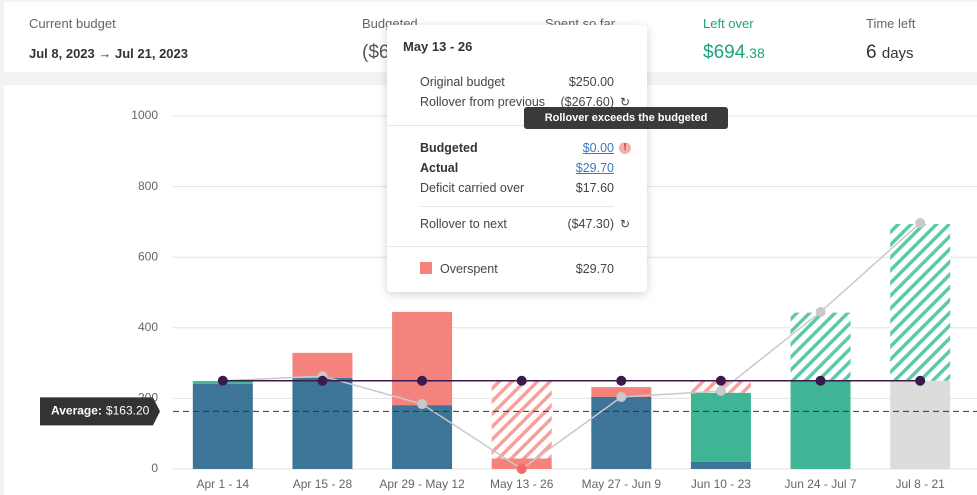 Image resolution: width=977 pixels, height=495 pixels. Describe the element at coordinates (522, 484) in the screenshot. I see `x-tick-label: May 13 - 26` at that location.